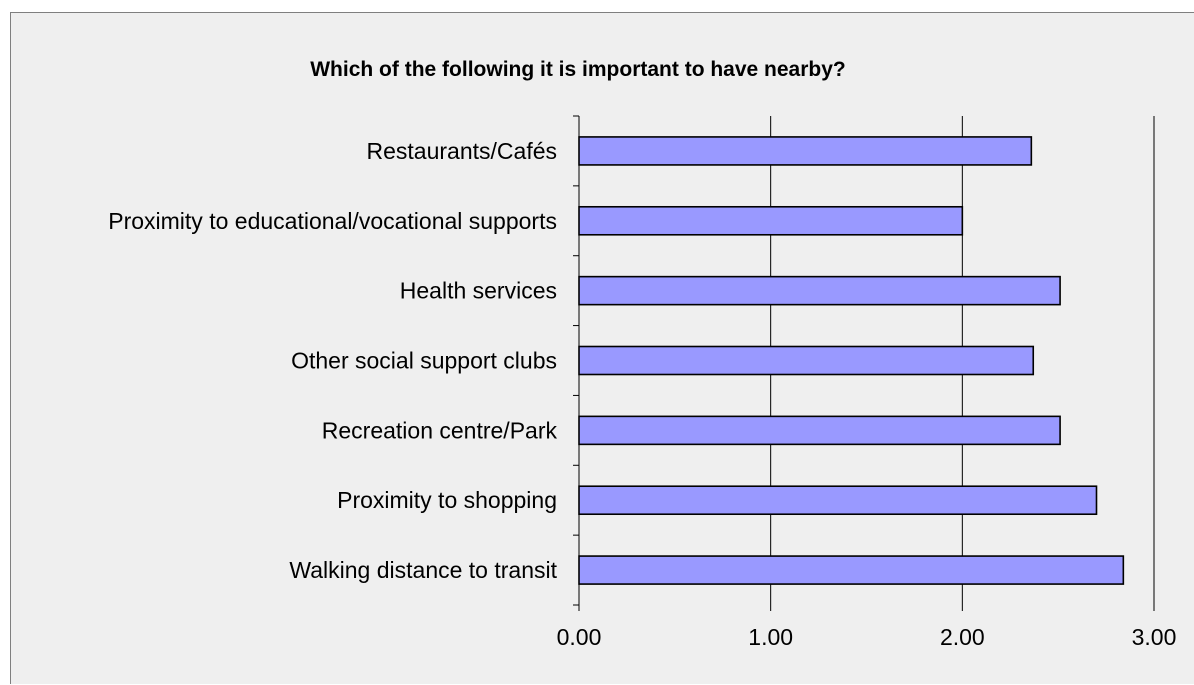 The height and width of the screenshot is (685, 1194). I want to click on category-label: Proximity to shopping, so click(447, 500).